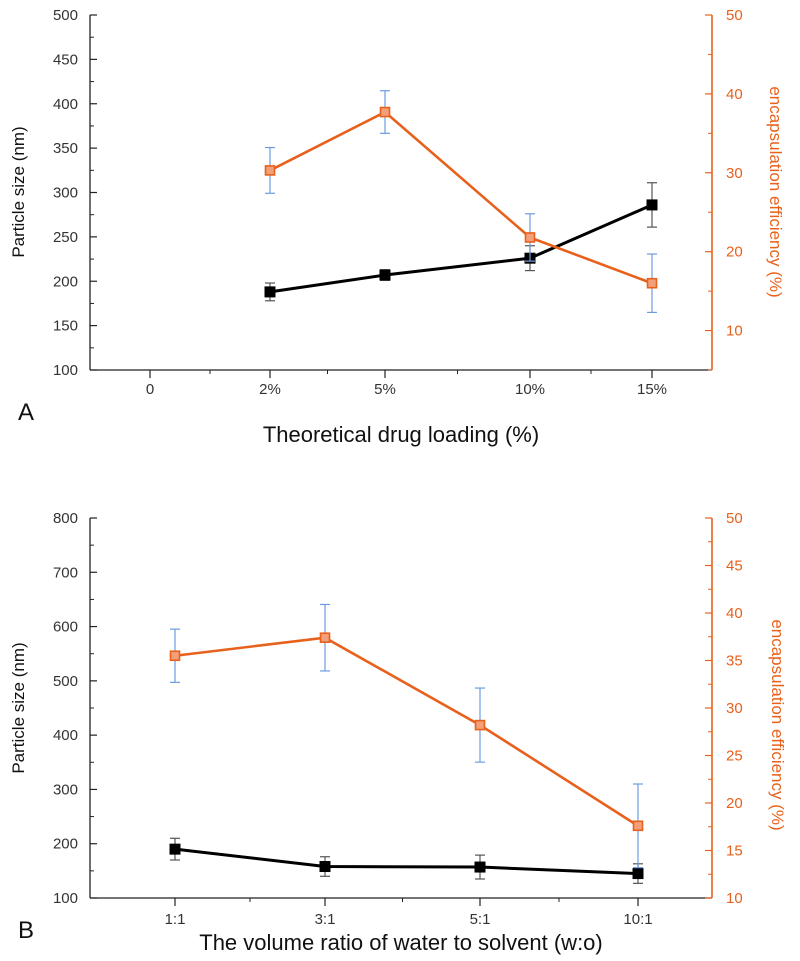  I want to click on x-tick-label: 15%, so click(652, 389).